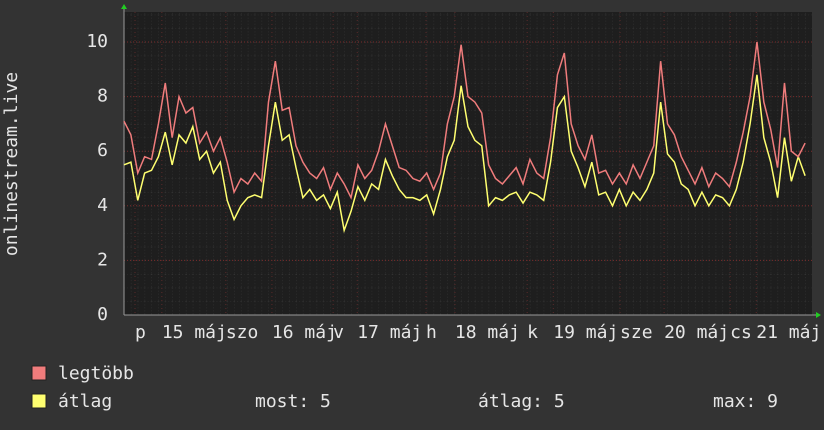 The width and height of the screenshot is (824, 430). Describe the element at coordinates (521, 401) in the screenshot. I see `legend-stat: átlag: 5` at that location.